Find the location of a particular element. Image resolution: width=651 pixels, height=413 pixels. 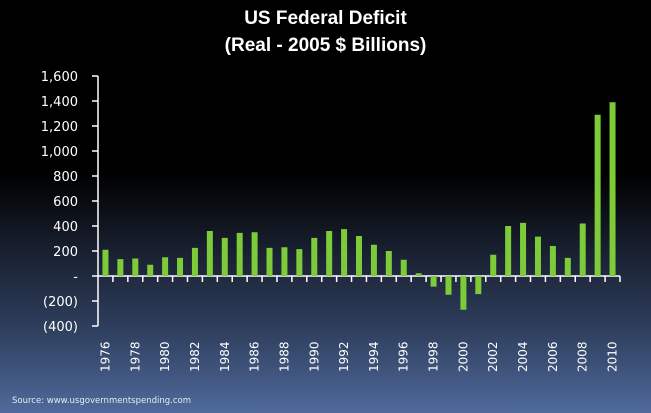

source-note: Source: www.usgovernmentspending.com is located at coordinates (102, 401).